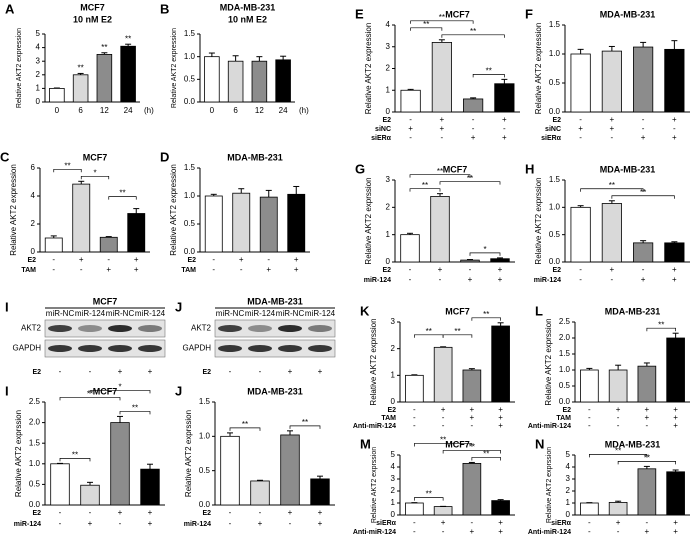 The image size is (700, 544). I want to click on condition-name: siNC, so click(553, 129).